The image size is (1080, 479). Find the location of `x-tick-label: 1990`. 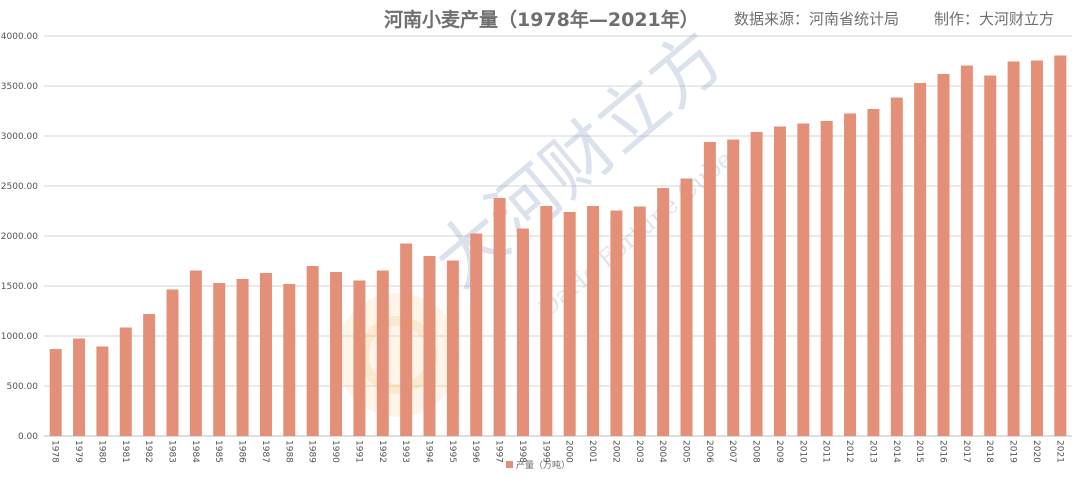

x-tick-label: 1990 is located at coordinates (335, 451).